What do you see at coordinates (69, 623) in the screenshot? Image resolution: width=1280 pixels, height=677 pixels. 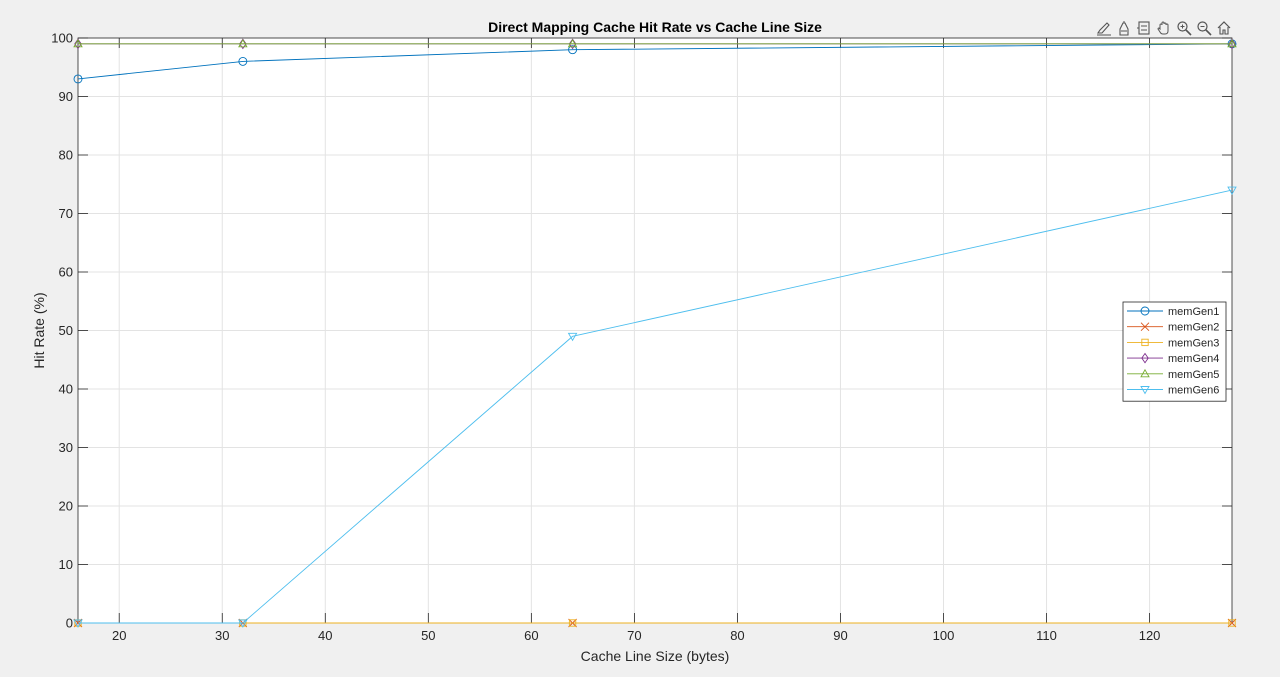 I see `y-tick-label: 0` at bounding box center [69, 623].